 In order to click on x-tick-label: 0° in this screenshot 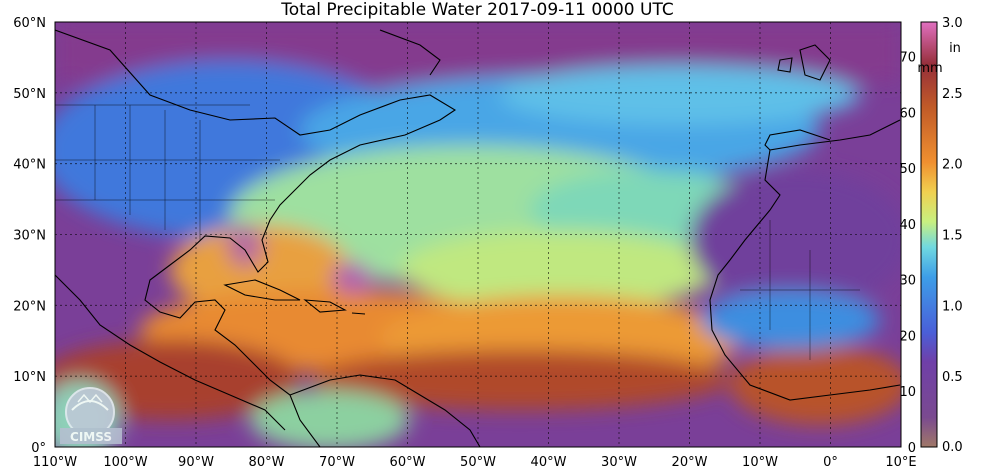, I will do `click(830, 462)`.